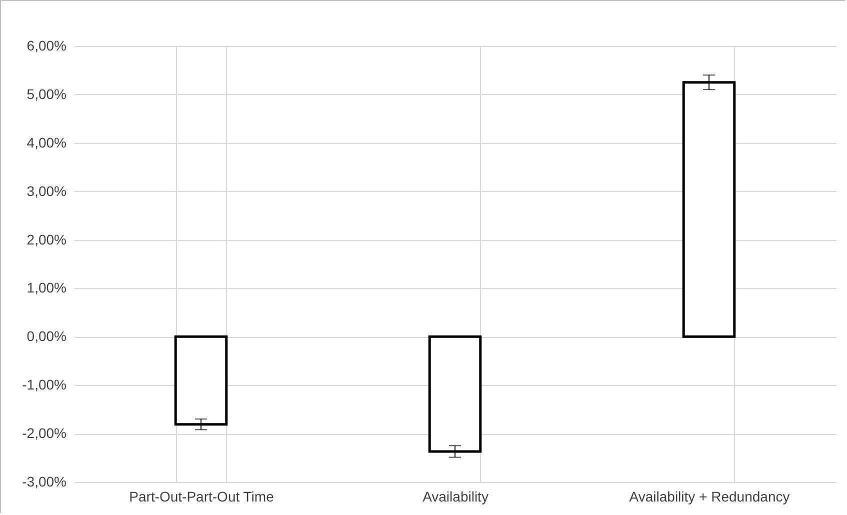  What do you see at coordinates (46, 142) in the screenshot?
I see `y-tick-label: 4,00%` at bounding box center [46, 142].